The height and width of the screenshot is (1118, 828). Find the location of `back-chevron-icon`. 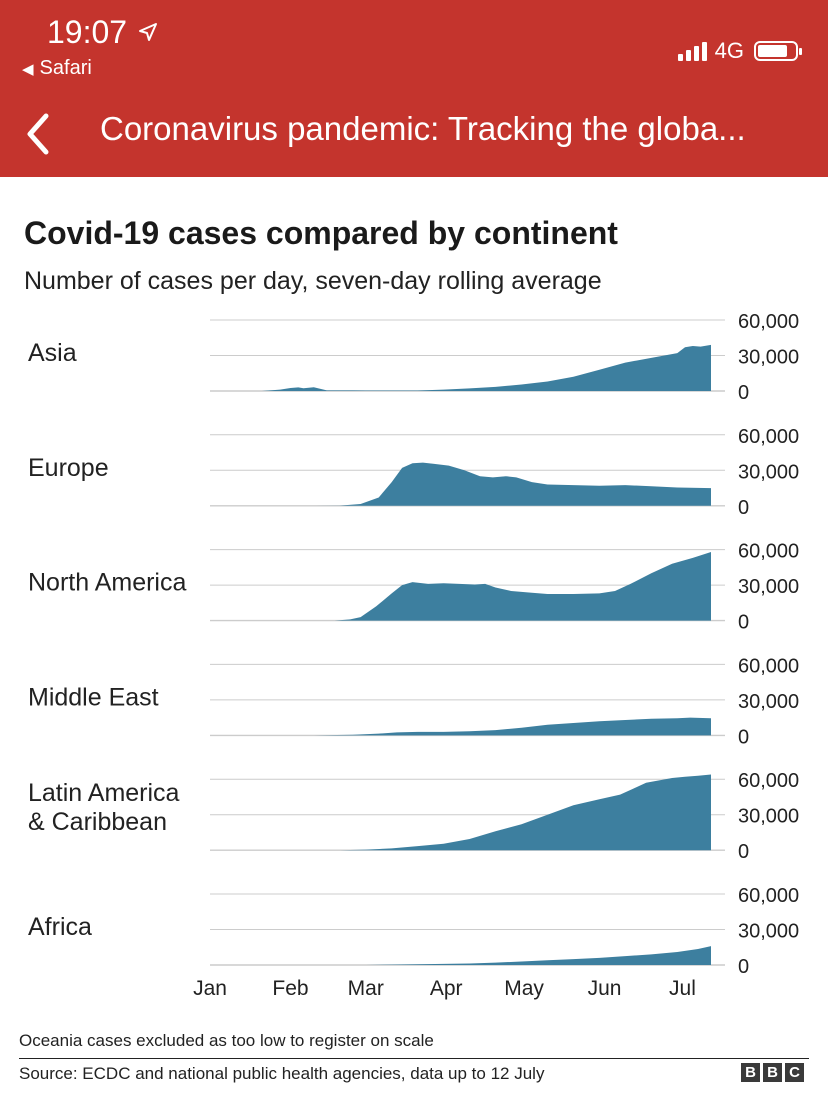

back-chevron-icon is located at coordinates (37, 134).